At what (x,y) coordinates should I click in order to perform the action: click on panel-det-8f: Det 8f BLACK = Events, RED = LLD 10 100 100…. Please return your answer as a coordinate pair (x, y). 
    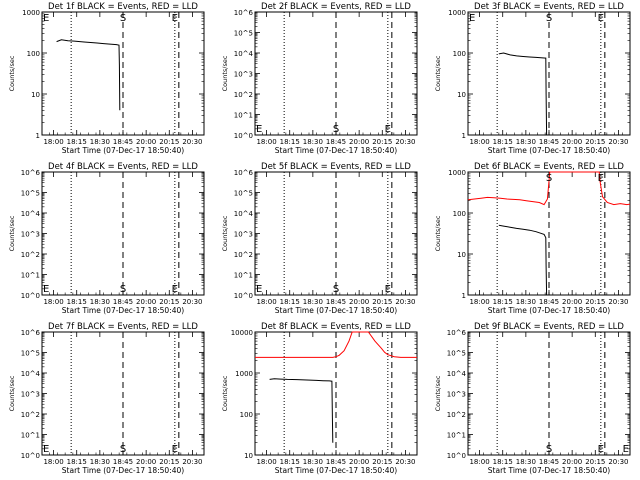
    Looking at the image, I should click on (319, 398).